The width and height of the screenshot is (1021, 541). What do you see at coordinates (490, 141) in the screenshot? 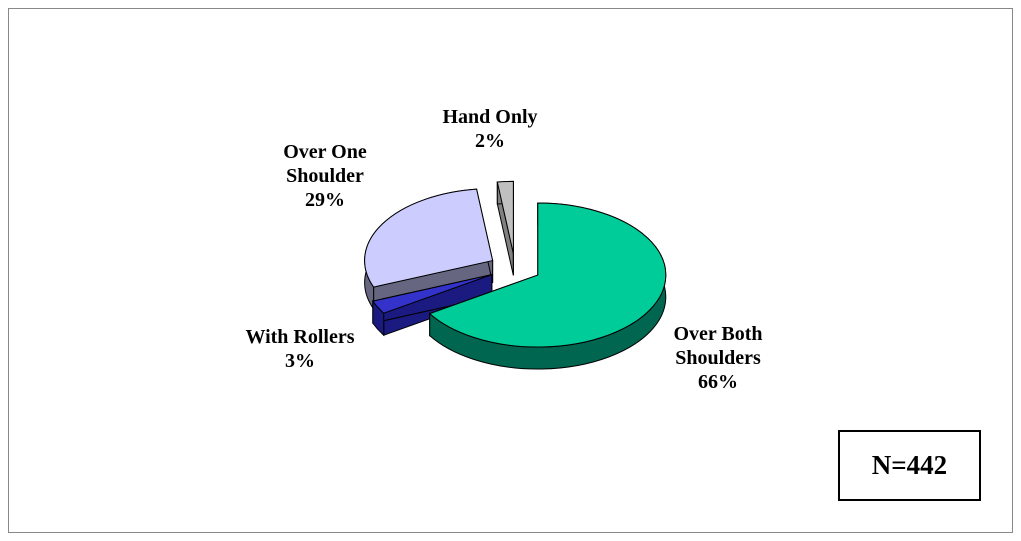
I see `value-label: 2%` at bounding box center [490, 141].